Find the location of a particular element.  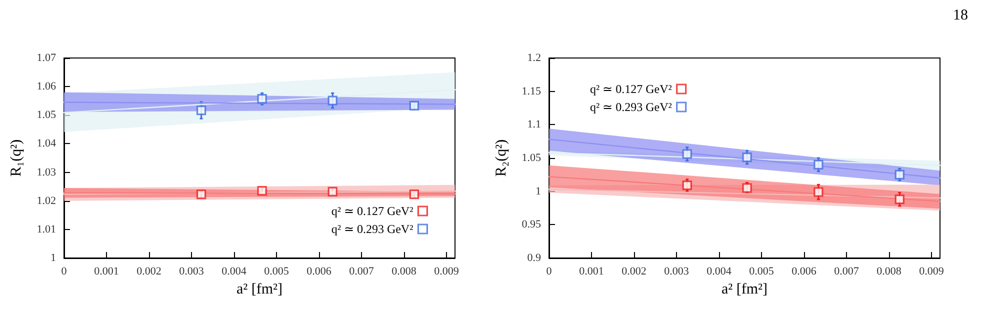

y-tick-label: 1.02 is located at coordinates (46, 200).